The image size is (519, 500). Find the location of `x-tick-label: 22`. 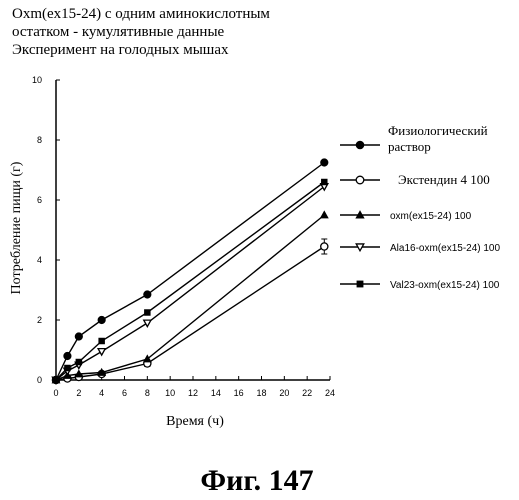

x-tick-label: 22 is located at coordinates (307, 393).